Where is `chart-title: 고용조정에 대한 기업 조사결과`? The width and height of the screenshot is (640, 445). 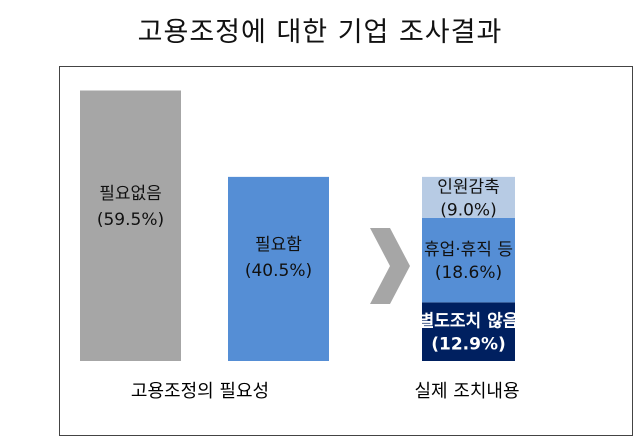 chart-title: 고용조정에 대한 기업 조사결과 is located at coordinates (320, 32).